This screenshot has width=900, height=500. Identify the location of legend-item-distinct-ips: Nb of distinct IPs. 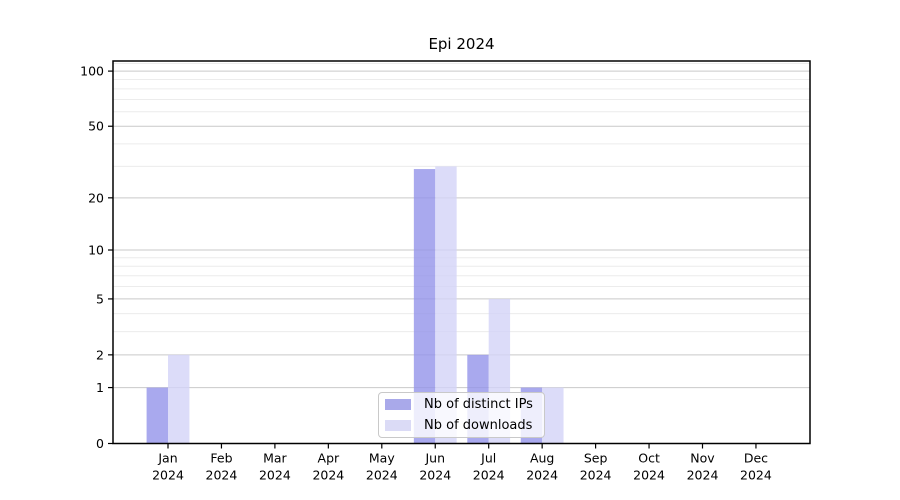
(461, 404).